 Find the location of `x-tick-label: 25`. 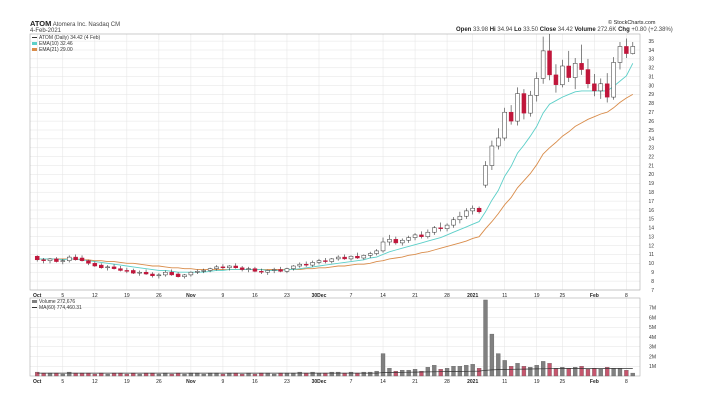

x-tick-label: 25 is located at coordinates (563, 382).